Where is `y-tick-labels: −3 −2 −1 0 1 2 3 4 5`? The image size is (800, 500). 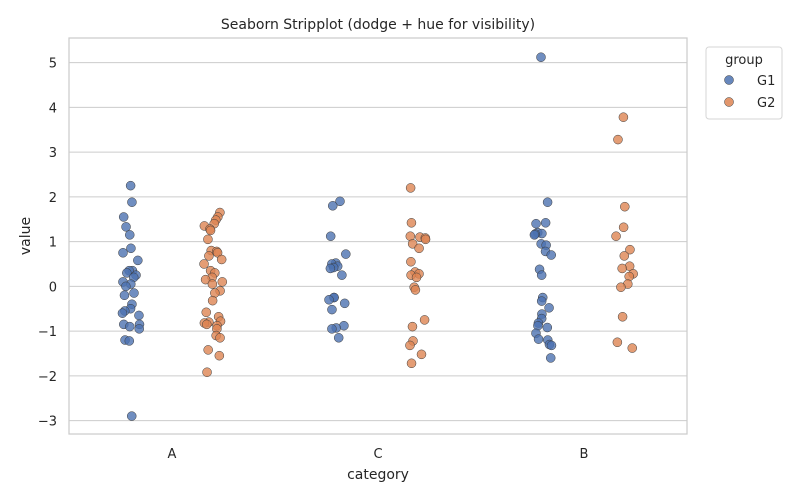 y-tick-labels: −3 −2 −1 0 1 2 3 4 5 is located at coordinates (47, 243).